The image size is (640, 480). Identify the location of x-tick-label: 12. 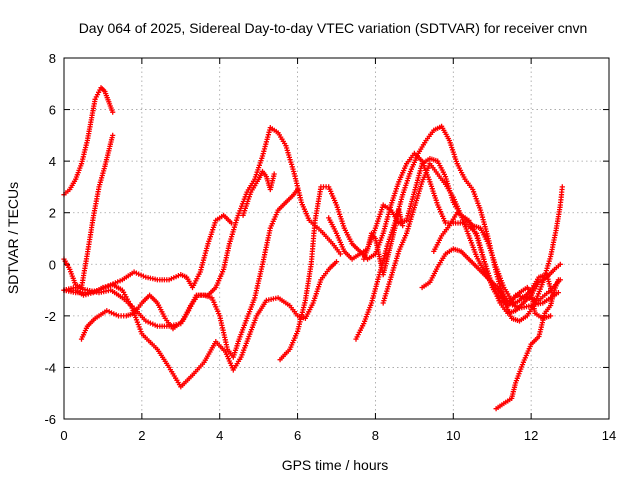
(531, 435).